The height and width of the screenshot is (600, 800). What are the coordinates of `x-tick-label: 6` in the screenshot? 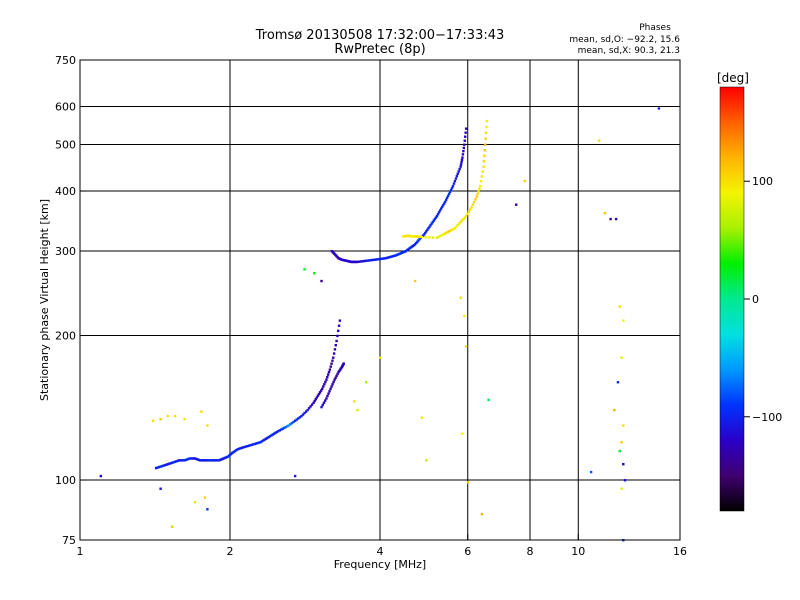 It's located at (467, 551).